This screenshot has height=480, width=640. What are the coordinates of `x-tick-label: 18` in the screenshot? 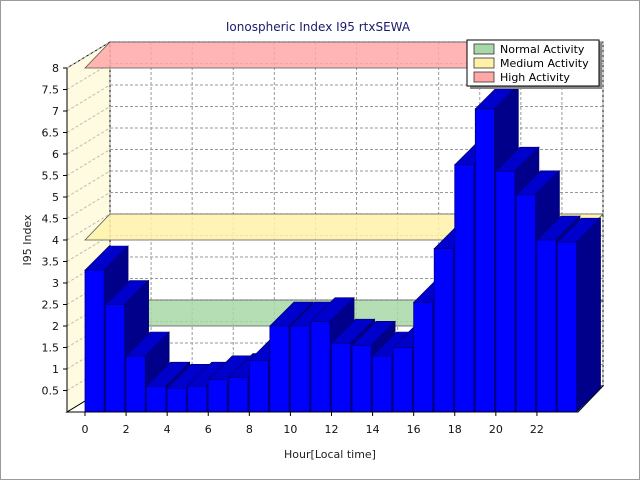 It's located at (455, 429).